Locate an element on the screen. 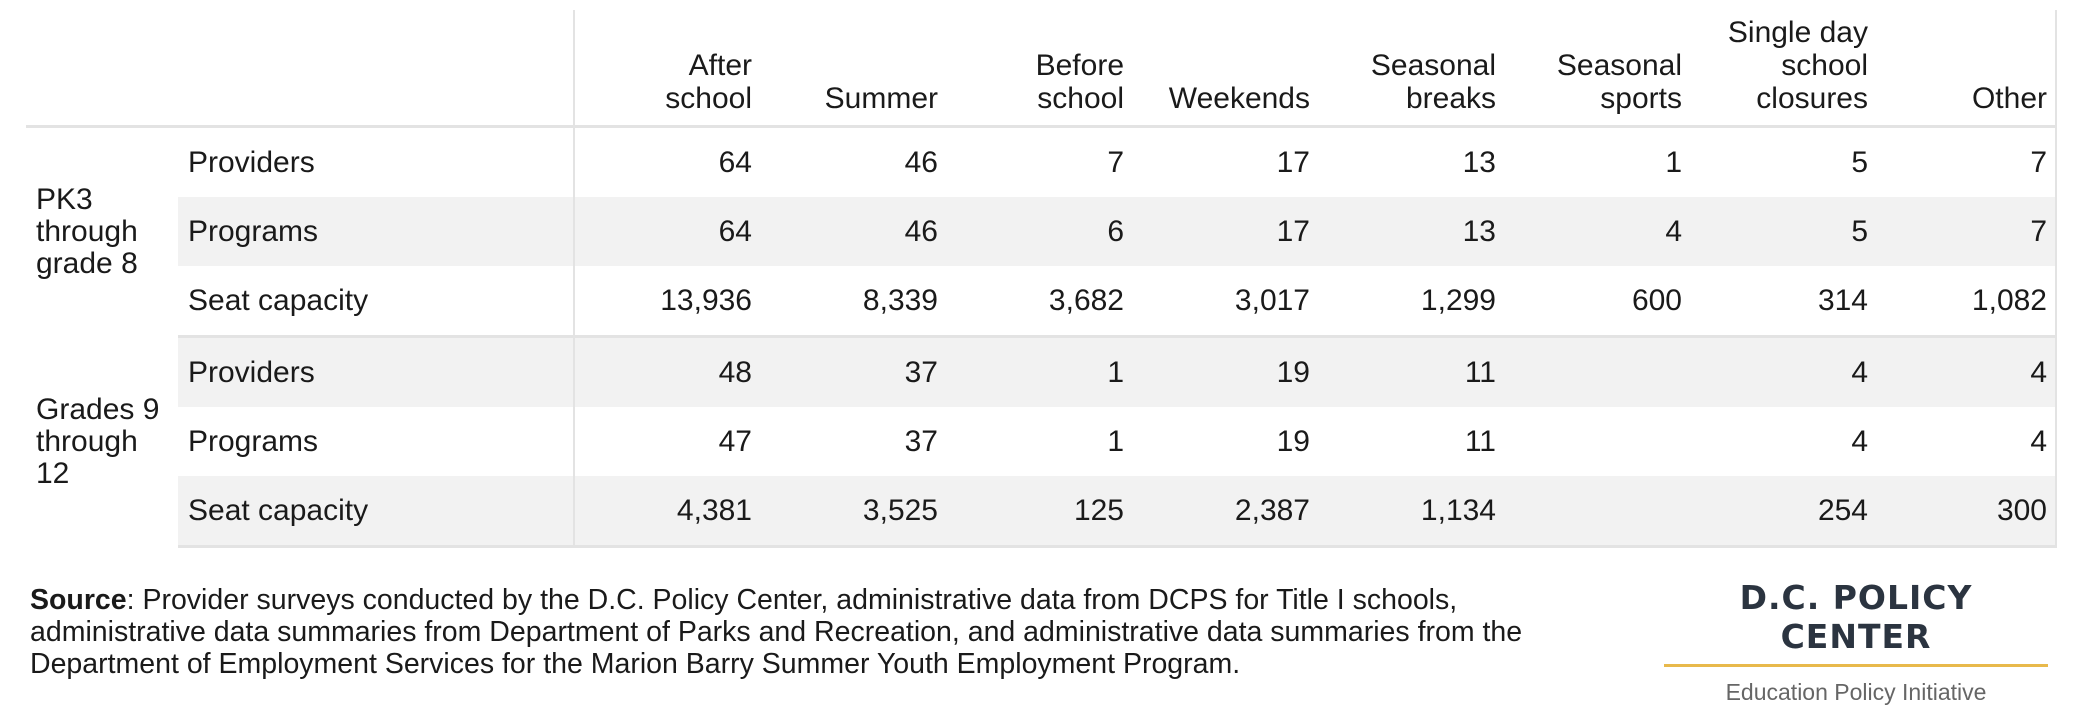 This screenshot has height=716, width=2082. logo-accent-rule is located at coordinates (1856, 665).